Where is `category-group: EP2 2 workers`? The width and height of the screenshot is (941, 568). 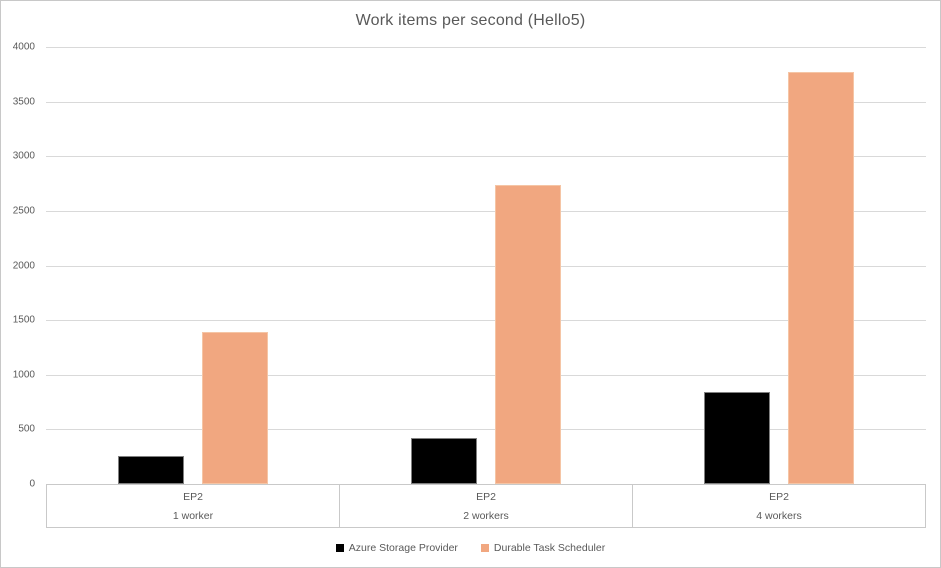
category-group: EP2 2 workers is located at coordinates (485, 506).